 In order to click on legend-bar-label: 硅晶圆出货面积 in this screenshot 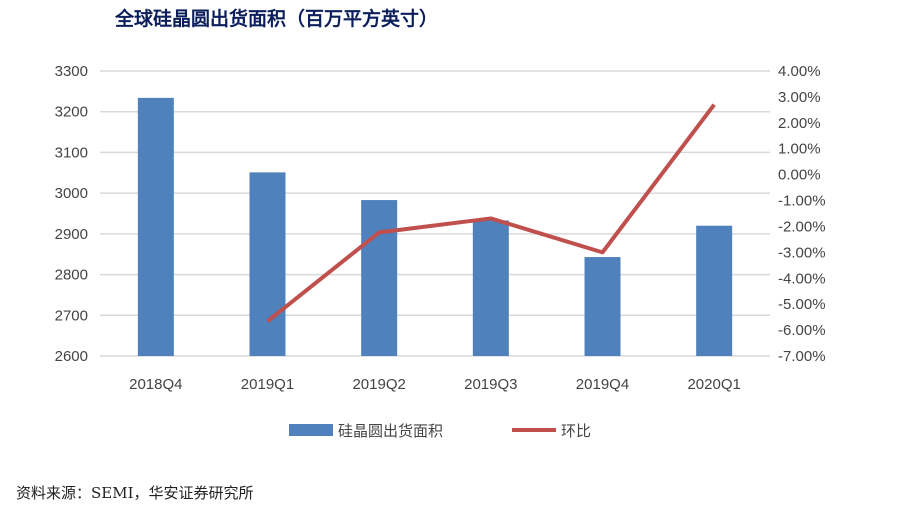, I will do `click(390, 431)`.